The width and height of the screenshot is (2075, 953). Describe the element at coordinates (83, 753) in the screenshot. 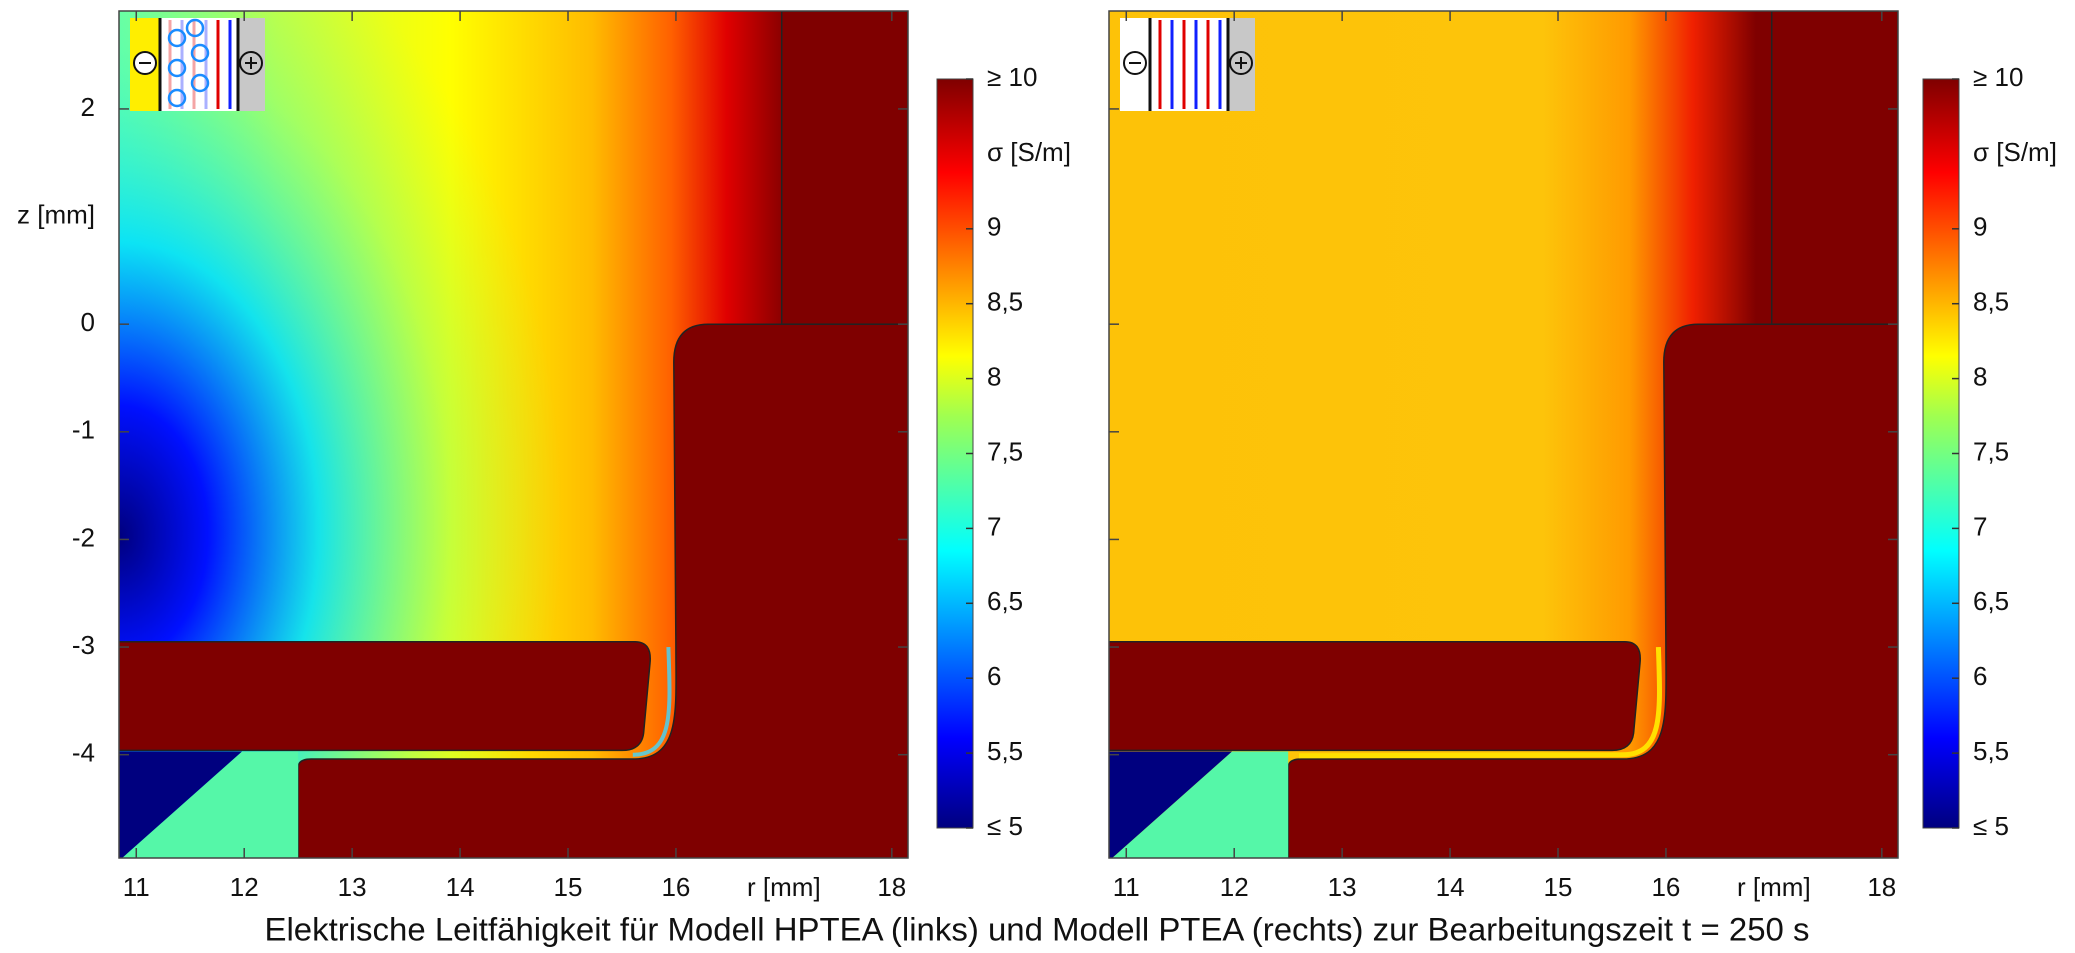

I see `y-tick-label: -4` at that location.